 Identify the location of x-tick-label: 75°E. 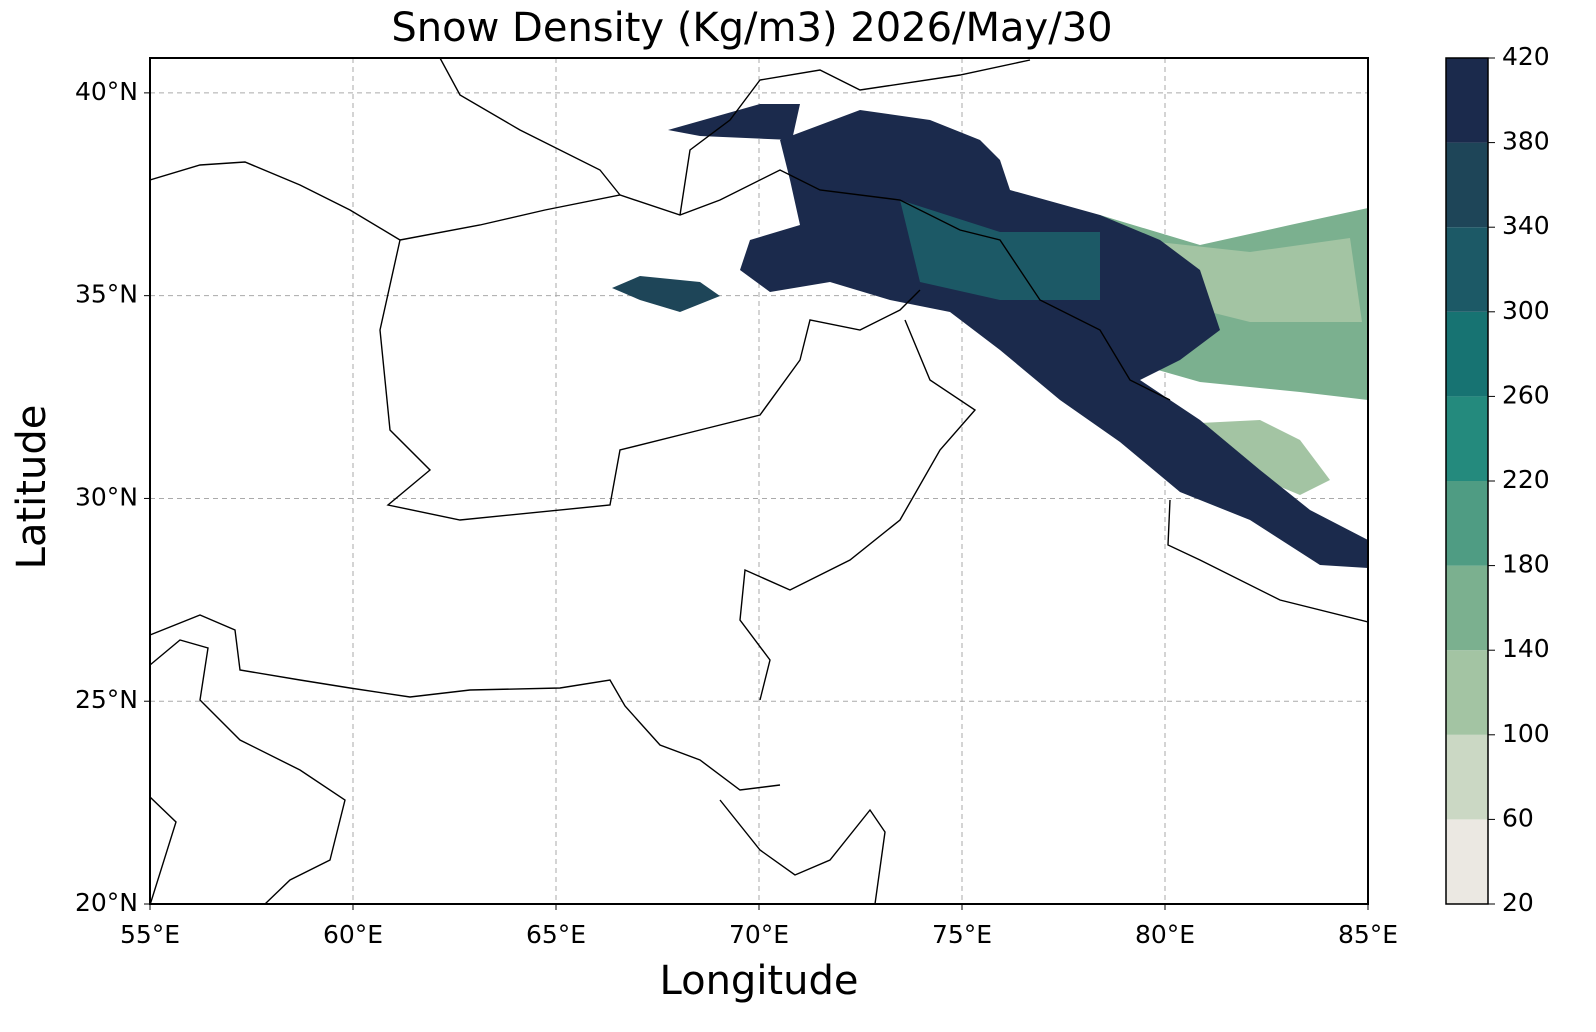
(962, 934).